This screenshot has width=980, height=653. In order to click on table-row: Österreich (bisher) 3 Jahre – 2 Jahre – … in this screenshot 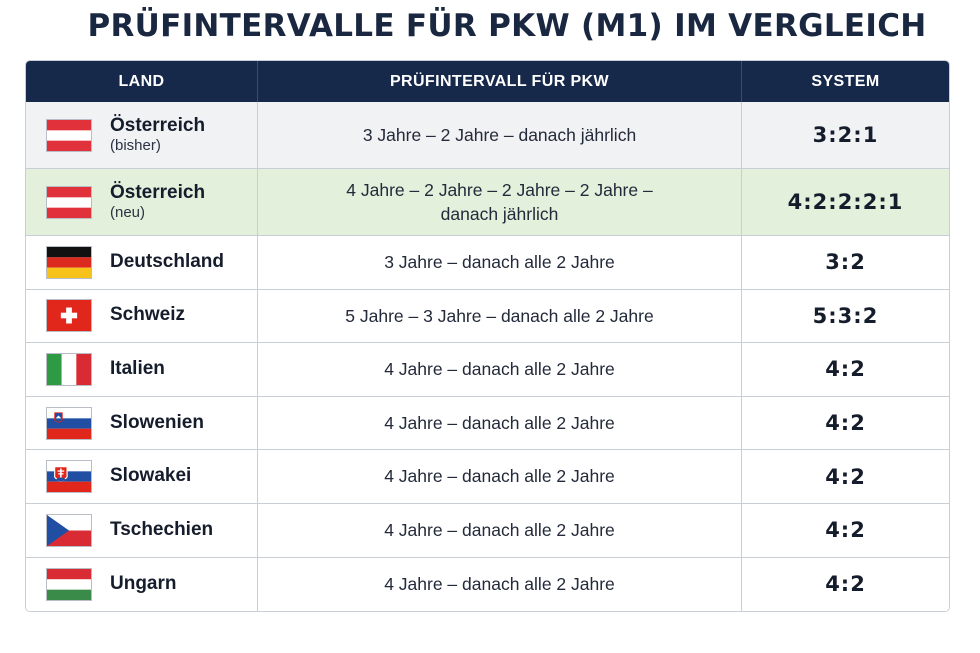, I will do `click(487, 135)`.